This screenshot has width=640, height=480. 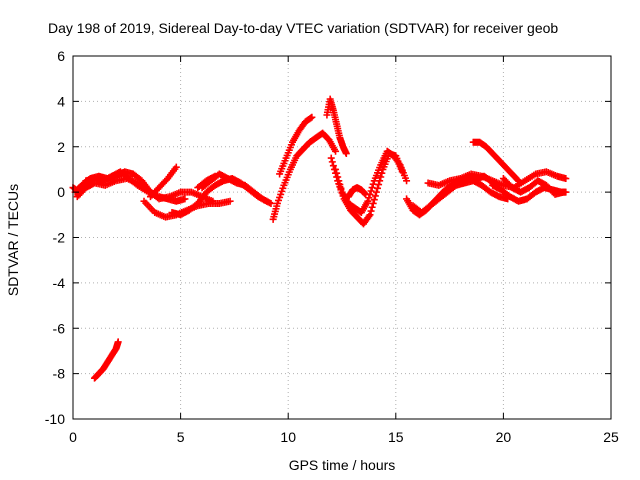 I want to click on series-arc18, so click(x=495, y=161).